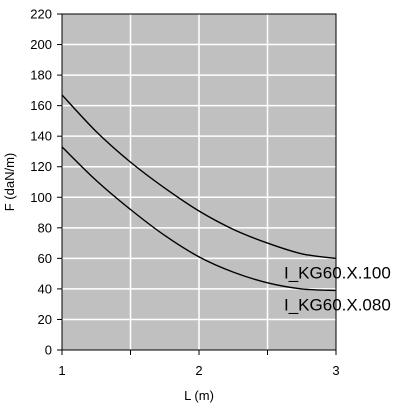 This screenshot has width=403, height=408. What do you see at coordinates (337, 304) in the screenshot?
I see `series-label-1: I_KG60.X.080` at bounding box center [337, 304].